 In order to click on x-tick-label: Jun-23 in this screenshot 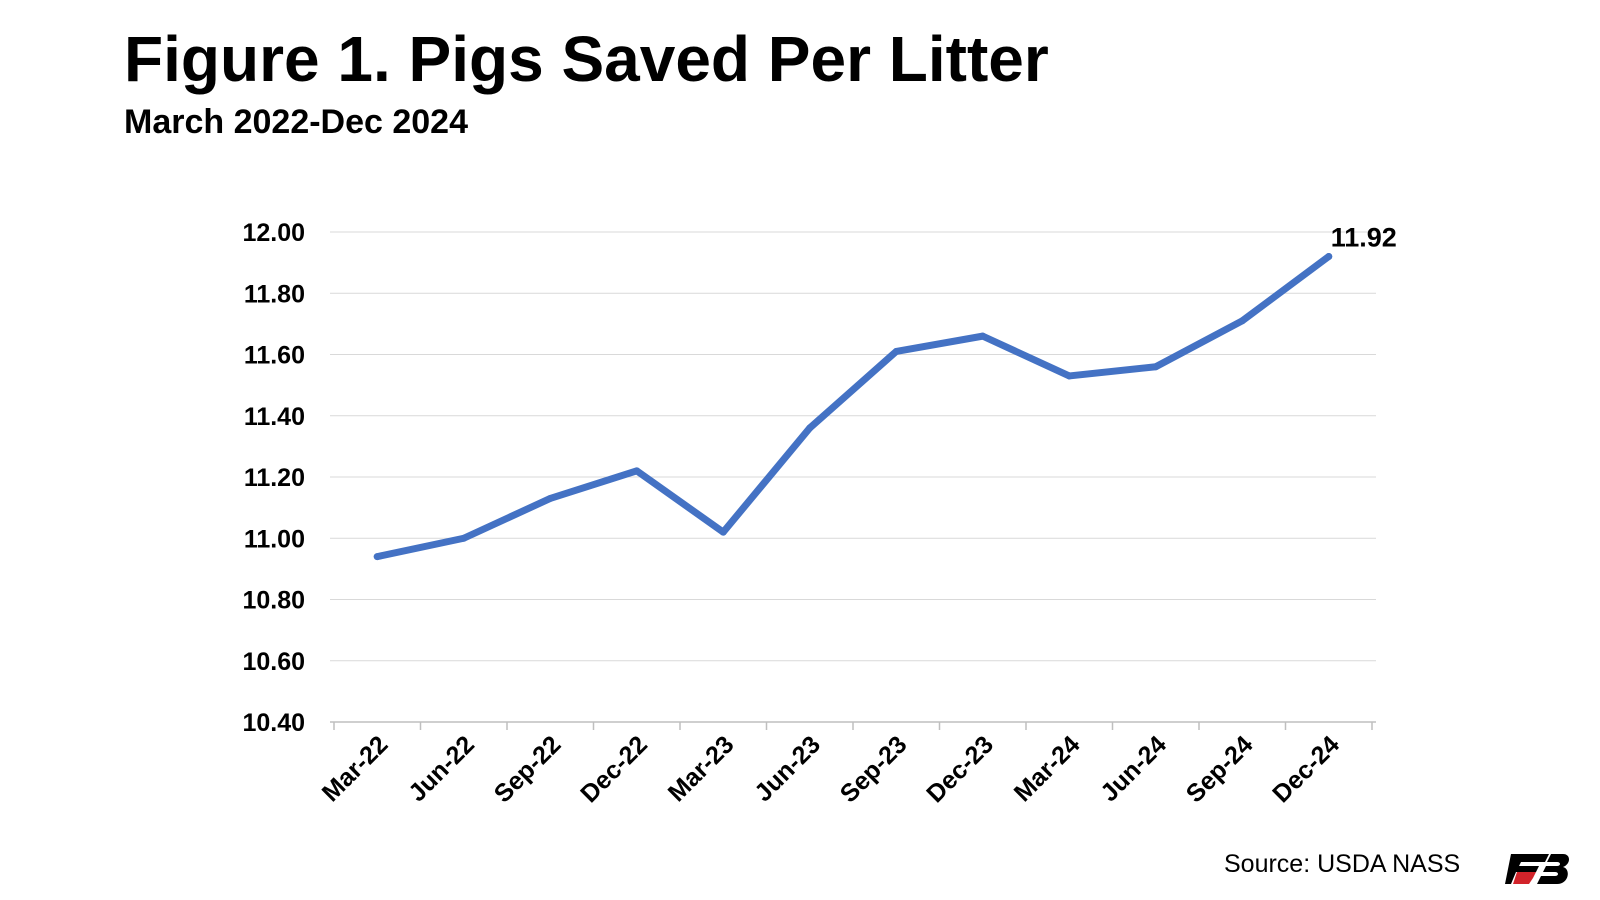, I will do `click(787, 768)`.